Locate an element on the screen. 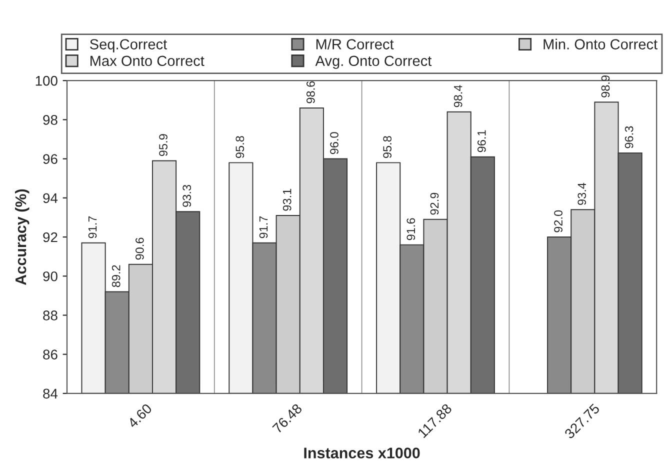  data-label: 96.3 is located at coordinates (629, 137).